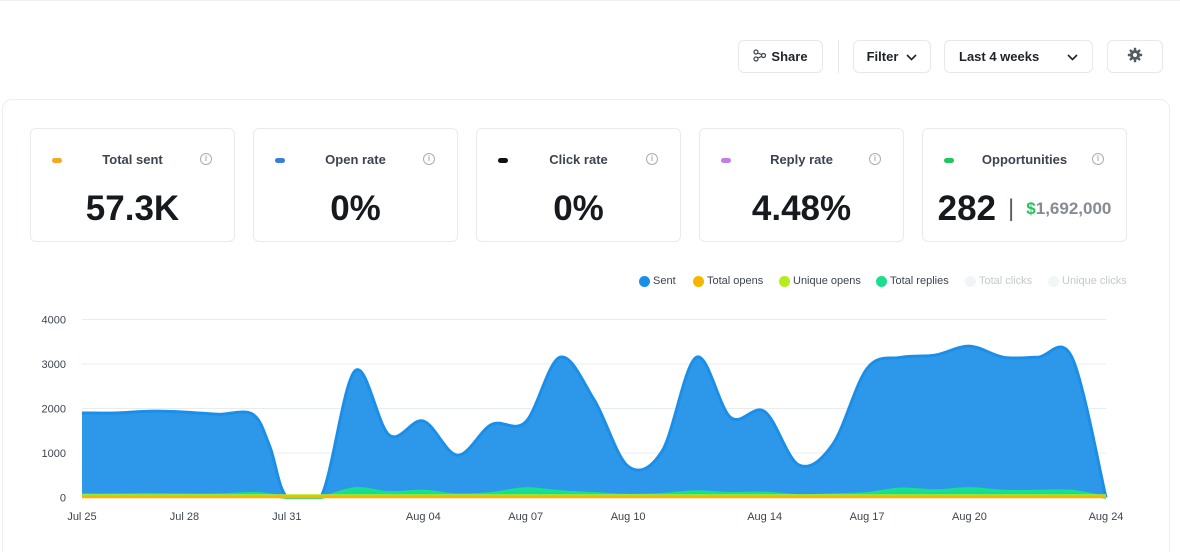  Describe the element at coordinates (882, 56) in the screenshot. I see `filter-label: Filter` at that location.